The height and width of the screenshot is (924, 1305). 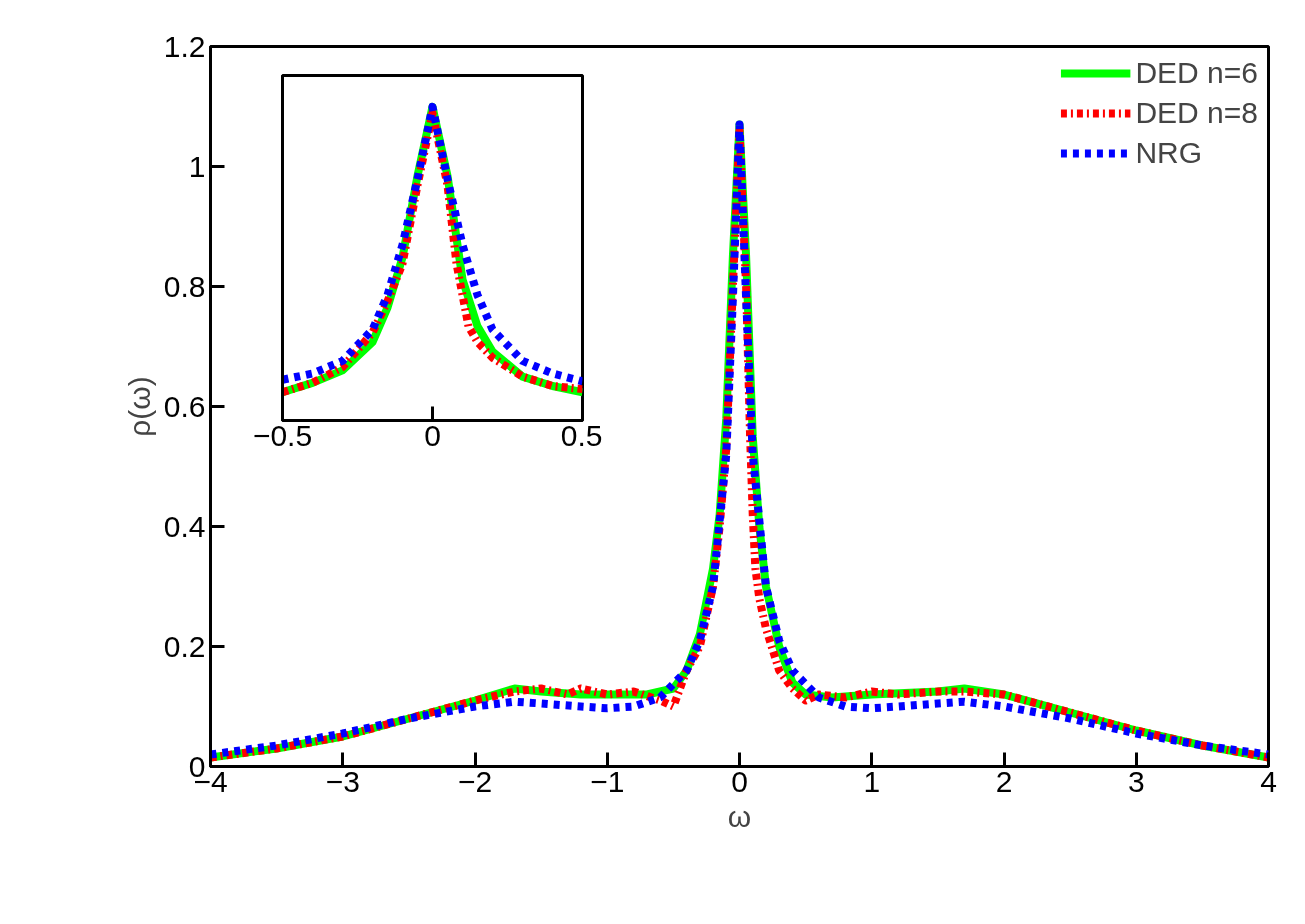 I want to click on y-axis-title: ρ(ω), so click(x=139, y=406).